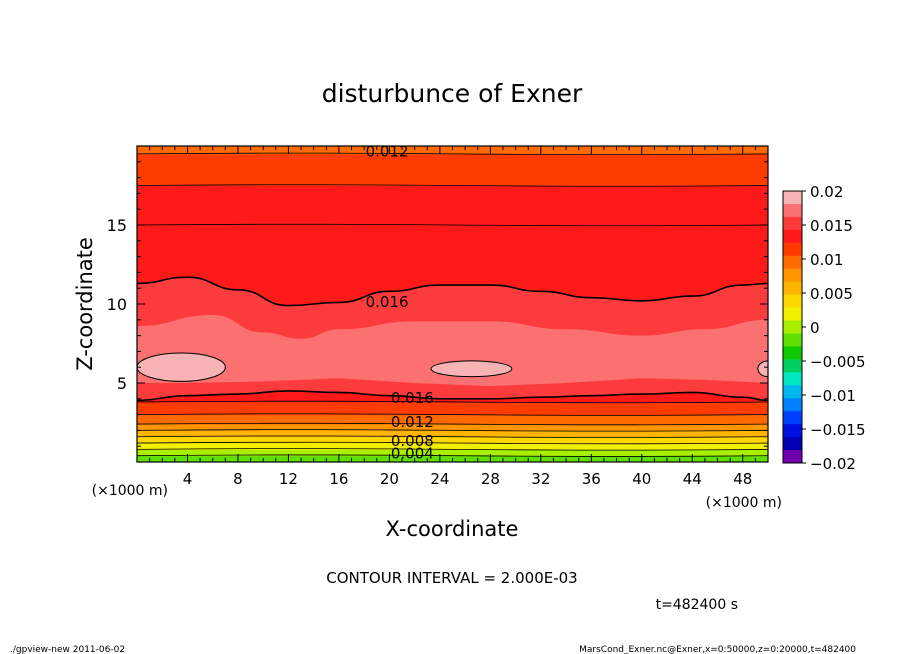 This screenshot has width=904, height=654. I want to click on colorbar-label: 0.005, so click(831, 294).